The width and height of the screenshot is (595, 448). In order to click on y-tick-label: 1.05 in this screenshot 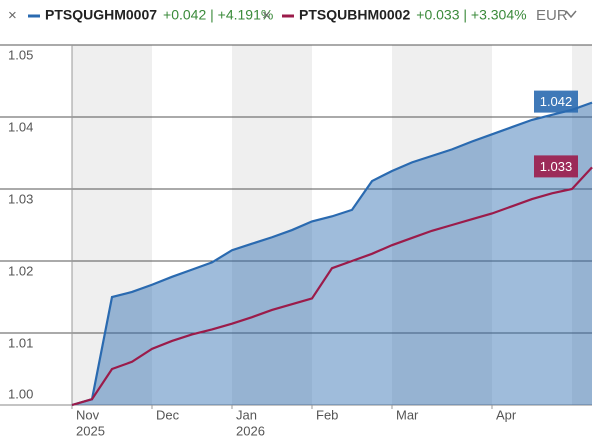, I will do `click(20, 54)`.